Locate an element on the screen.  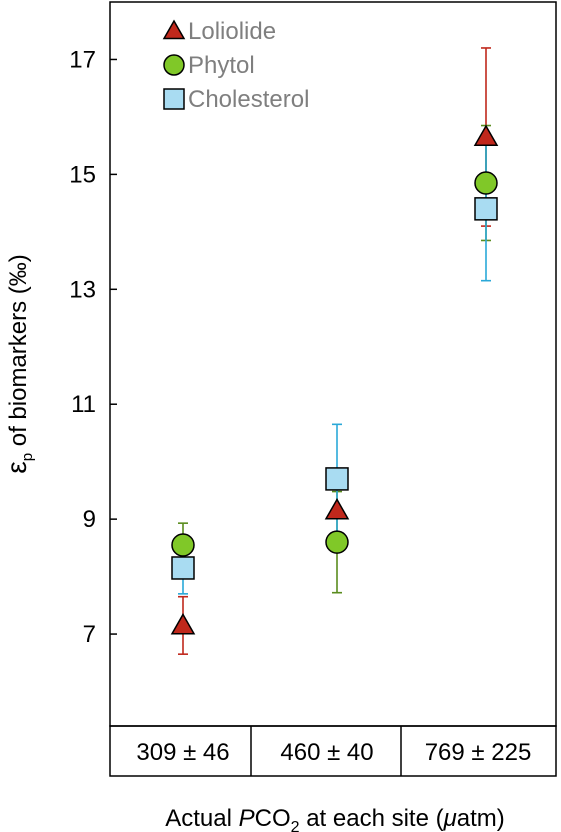
category-table is located at coordinates (333, 751).